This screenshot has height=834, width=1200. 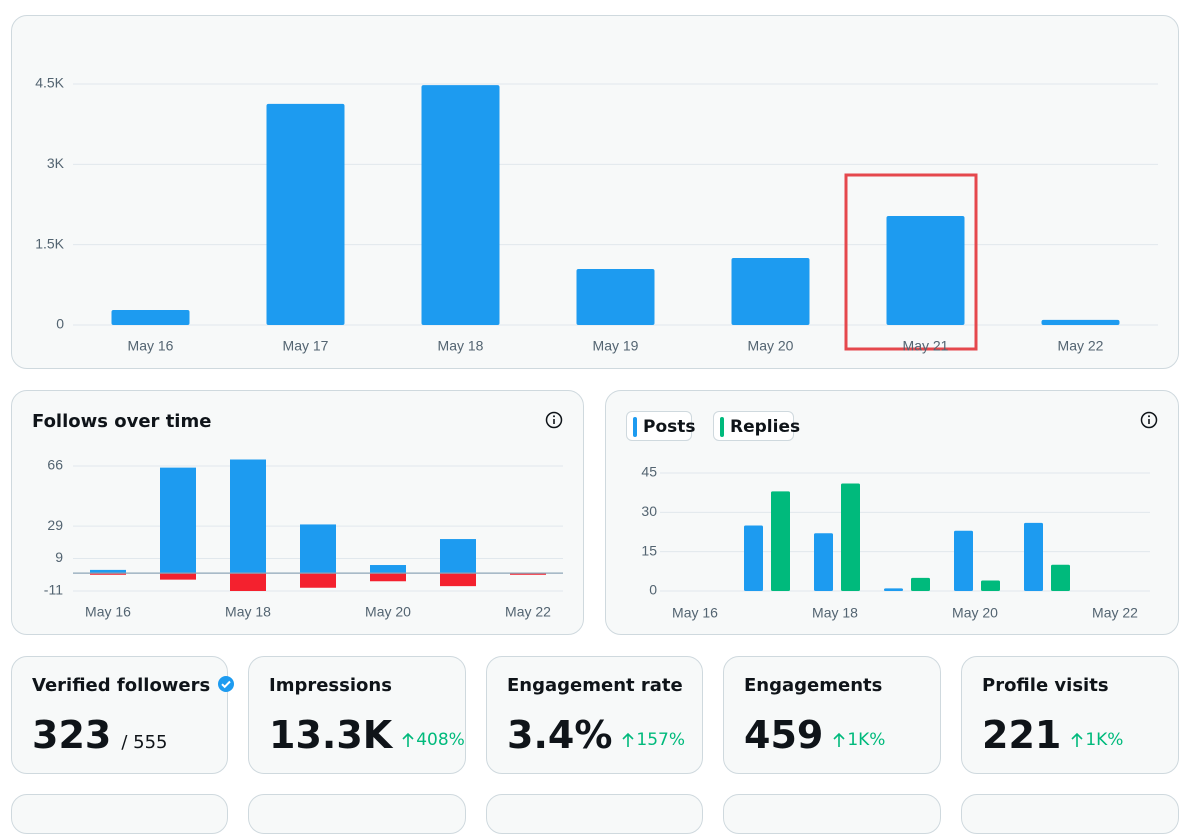 I want to click on stat-card: Impressions 13.3K 408%, so click(x=357, y=715).